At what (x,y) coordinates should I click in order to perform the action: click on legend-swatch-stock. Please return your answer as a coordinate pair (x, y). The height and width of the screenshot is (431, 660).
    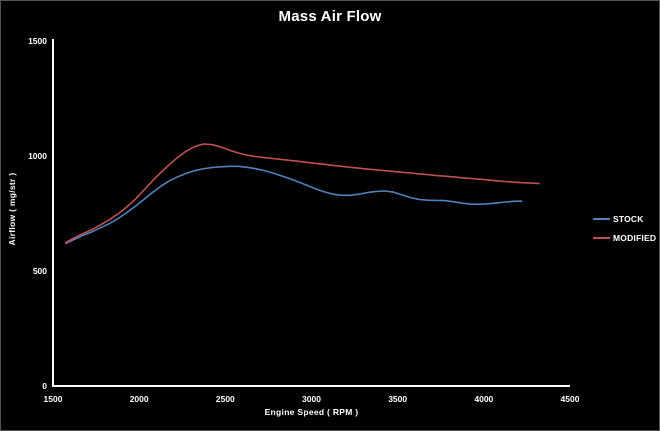
    Looking at the image, I should click on (601, 219).